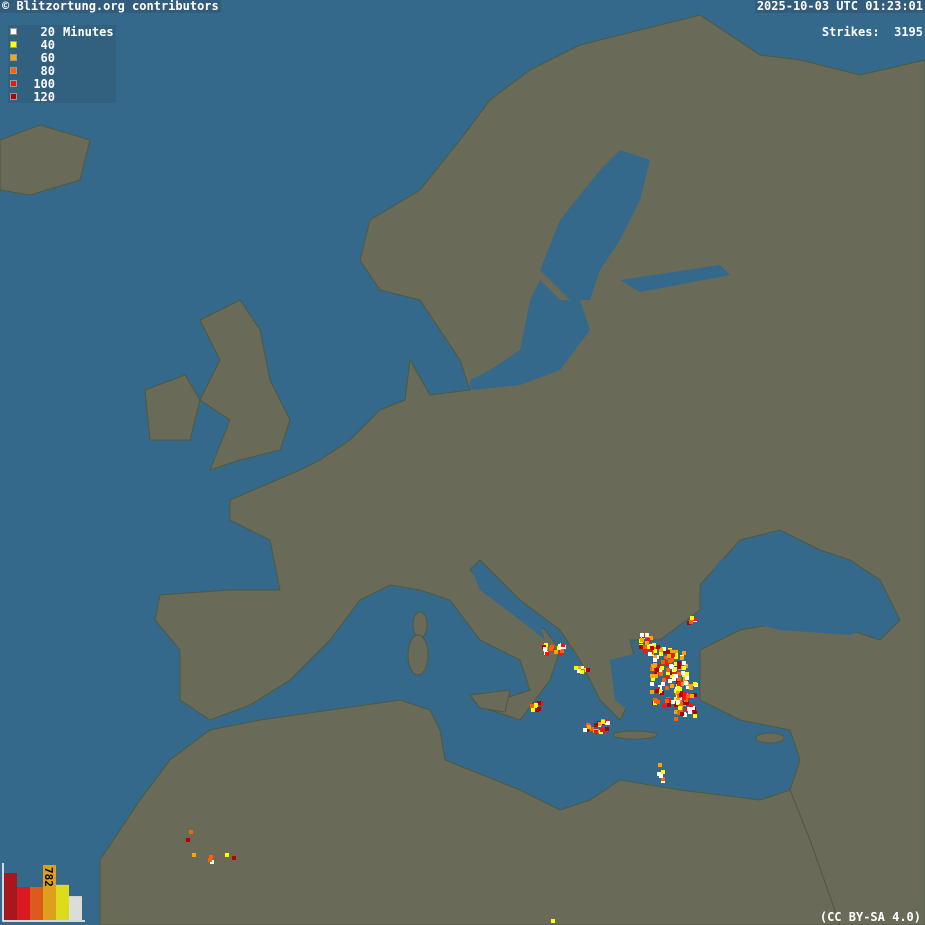  What do you see at coordinates (770, 738) in the screenshot?
I see `land-cyprus` at bounding box center [770, 738].